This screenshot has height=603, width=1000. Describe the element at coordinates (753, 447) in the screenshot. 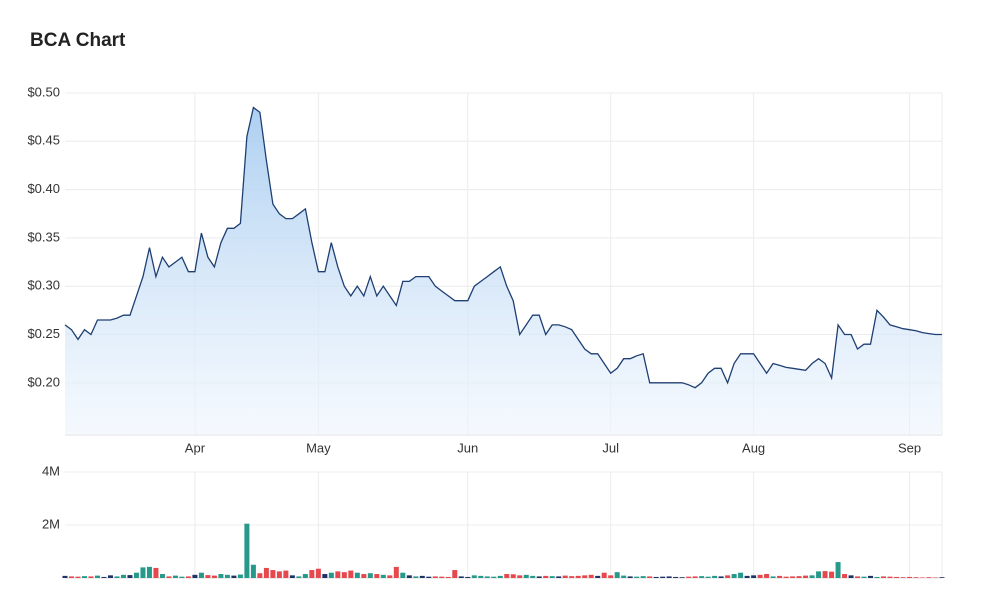

I see `x-tick-label: Aug` at that location.